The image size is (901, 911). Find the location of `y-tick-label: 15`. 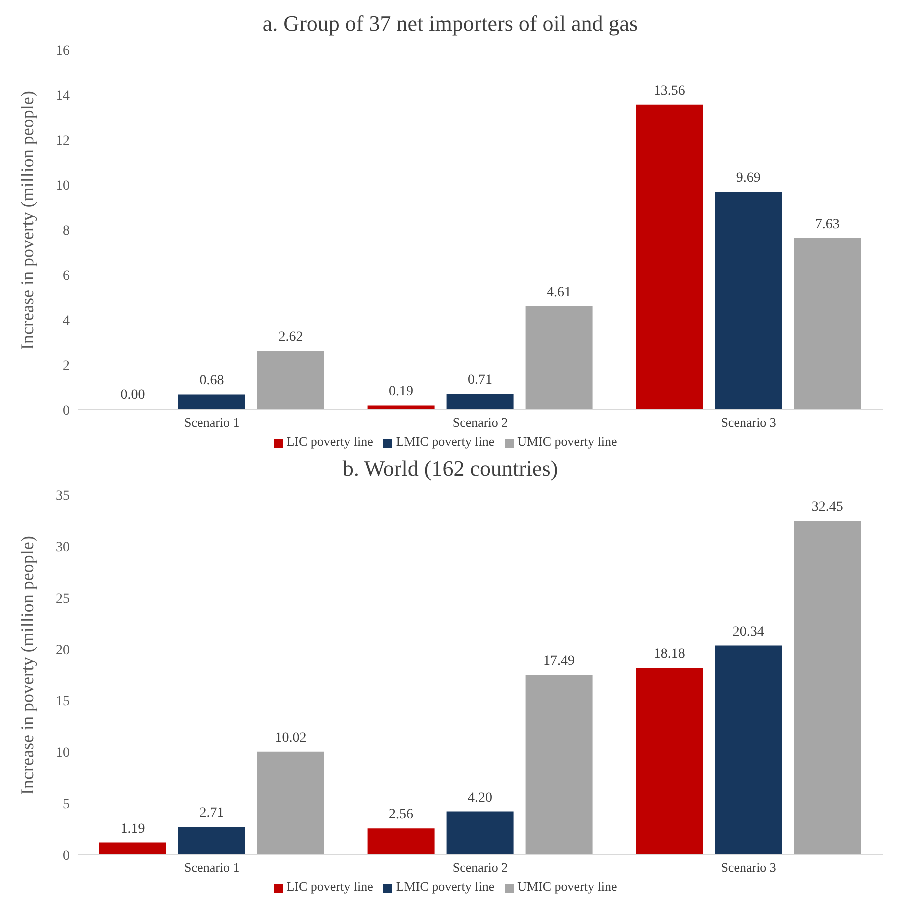

y-tick-label: 15 is located at coordinates (63, 702).